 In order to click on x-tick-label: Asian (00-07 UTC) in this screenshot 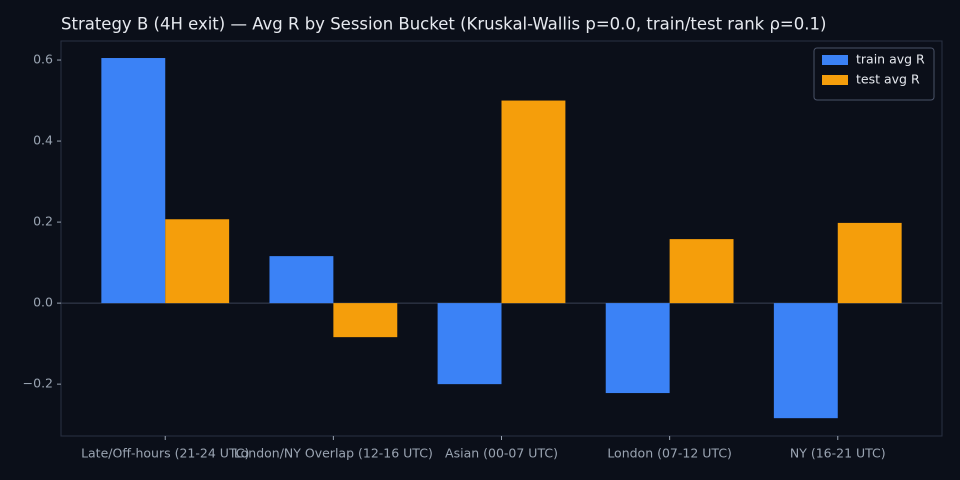, I will do `click(501, 453)`.